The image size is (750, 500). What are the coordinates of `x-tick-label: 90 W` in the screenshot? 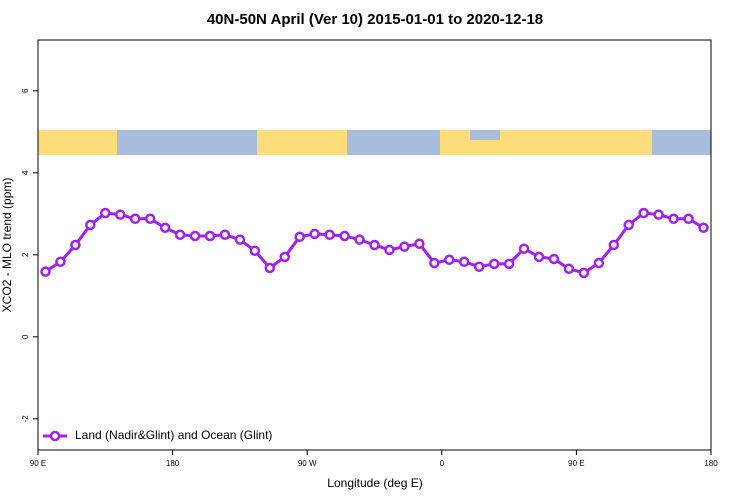 It's located at (307, 463).